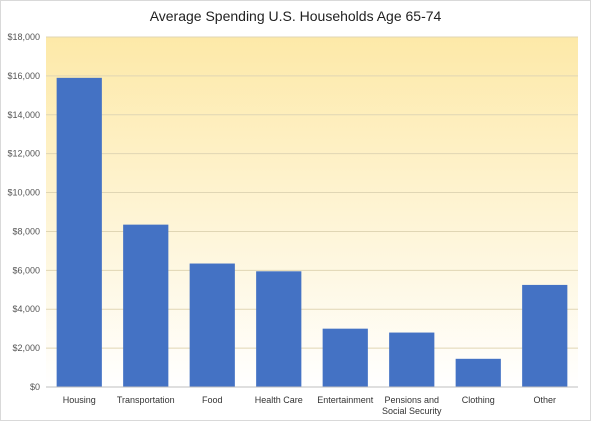 The height and width of the screenshot is (421, 591). What do you see at coordinates (23, 154) in the screenshot?
I see `y-tick-label: $12,000` at bounding box center [23, 154].